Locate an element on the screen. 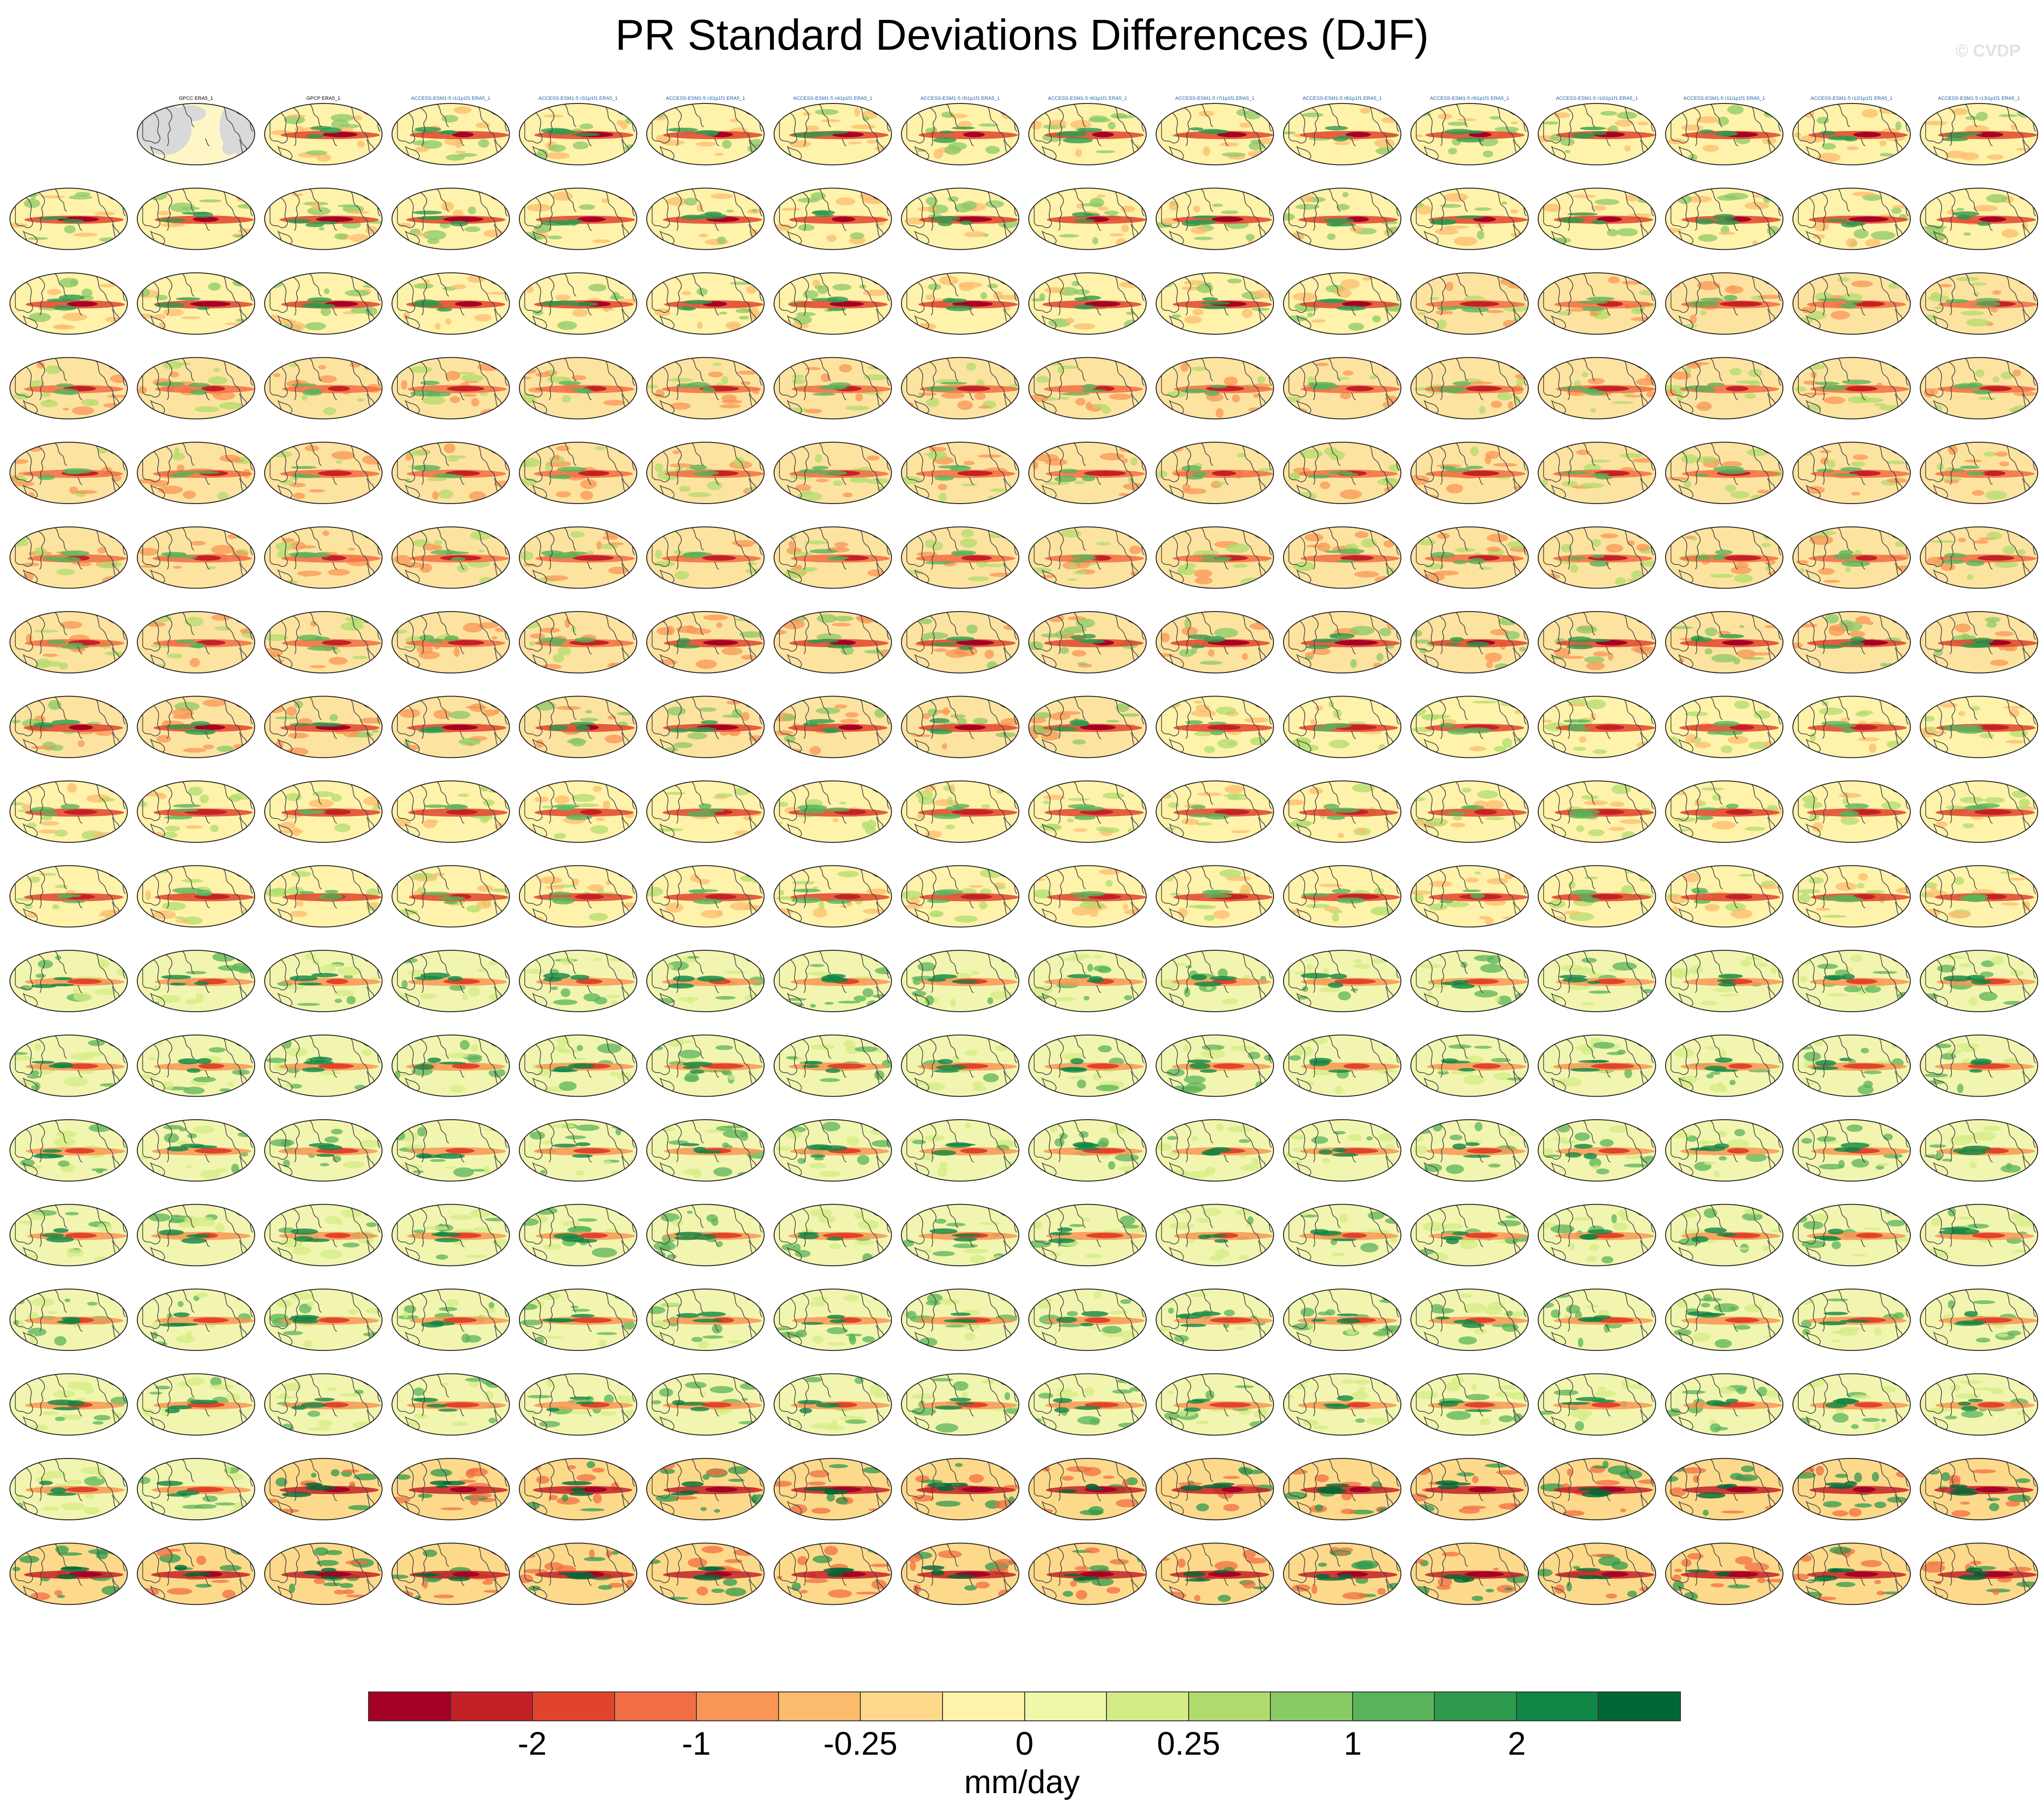 This screenshot has width=2044, height=1808. page-title: PR Standard Deviations Differences (DJF) is located at coordinates (1022, 35).